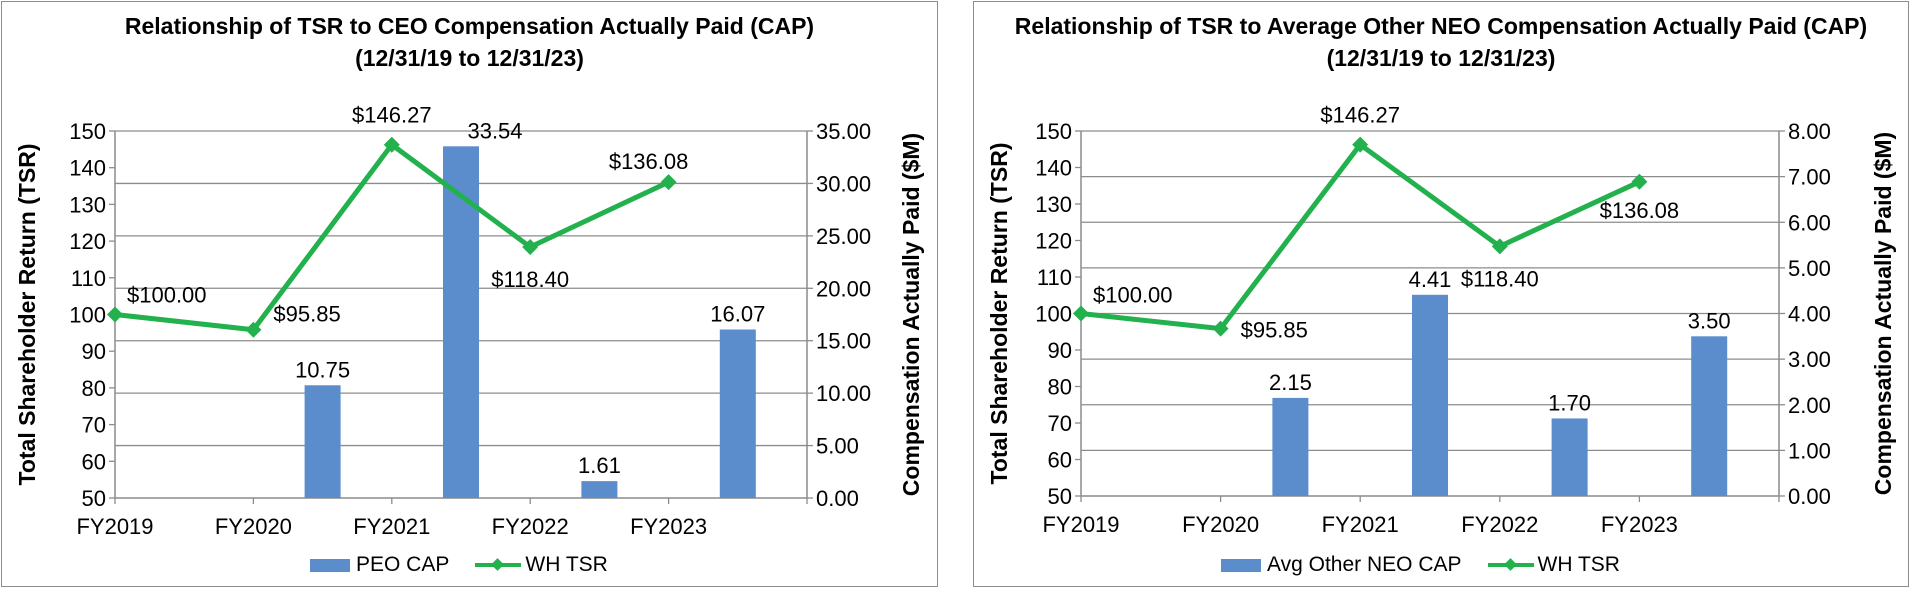 The image size is (1910, 589). What do you see at coordinates (322, 369) in the screenshot?
I see `bar-value-label: 10.75` at bounding box center [322, 369].